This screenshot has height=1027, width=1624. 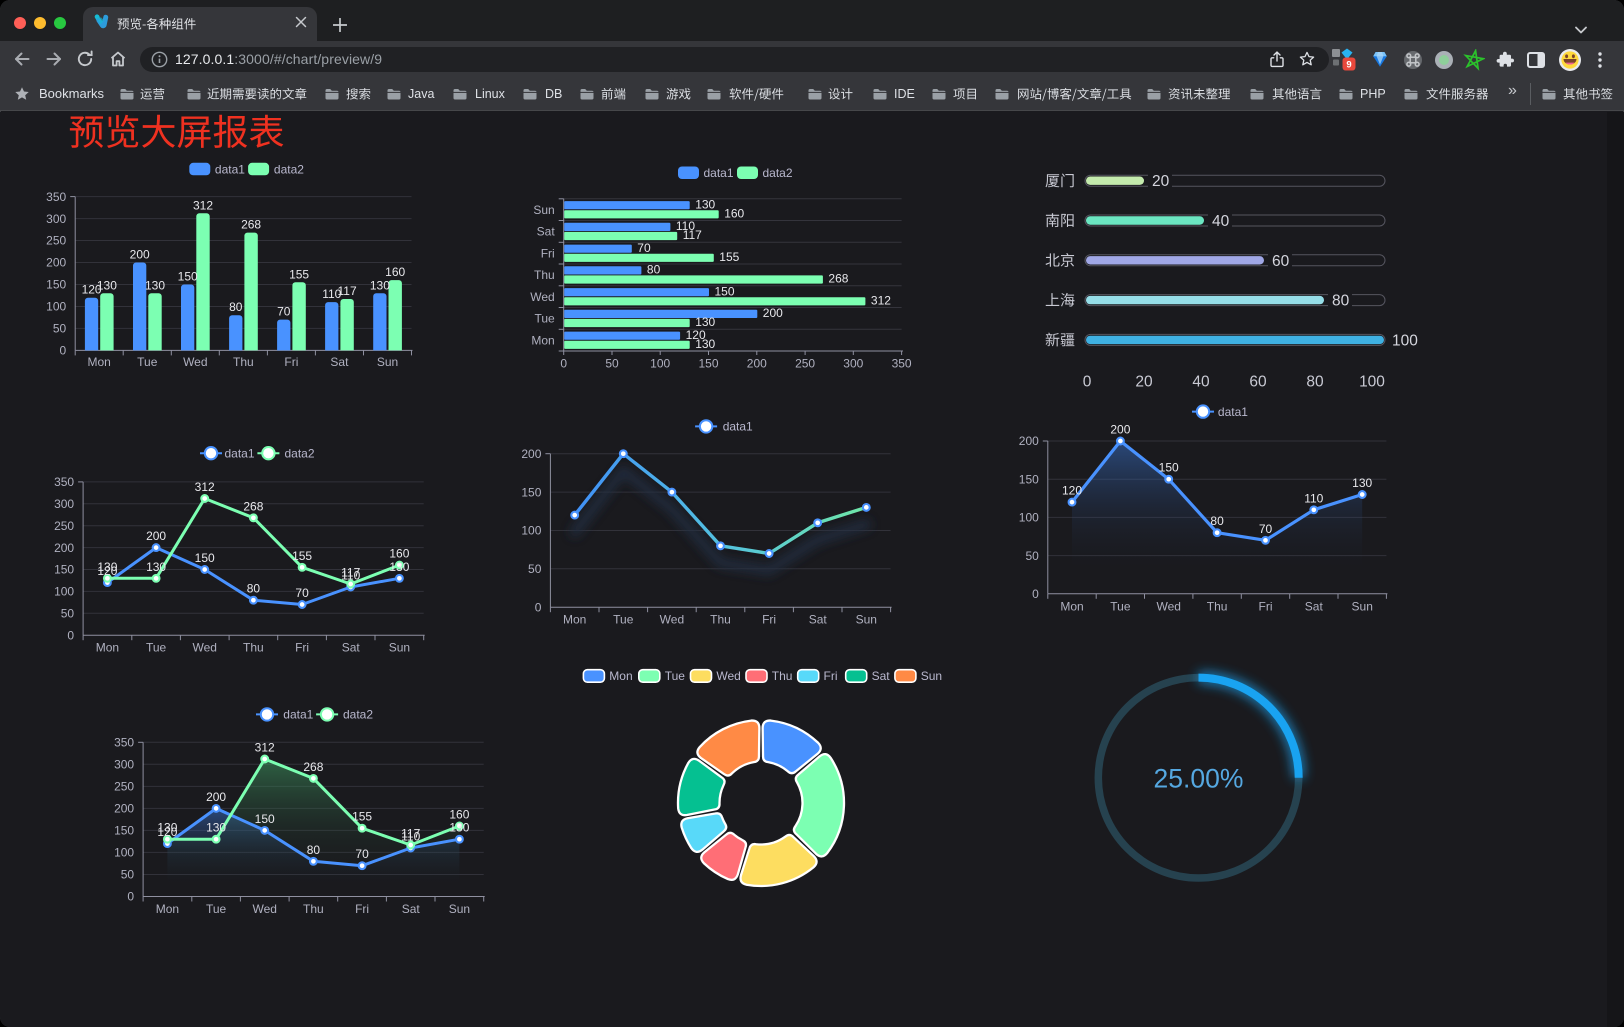 What do you see at coordinates (167, 832) in the screenshot?
I see `svg-text: 120` at bounding box center [167, 832].